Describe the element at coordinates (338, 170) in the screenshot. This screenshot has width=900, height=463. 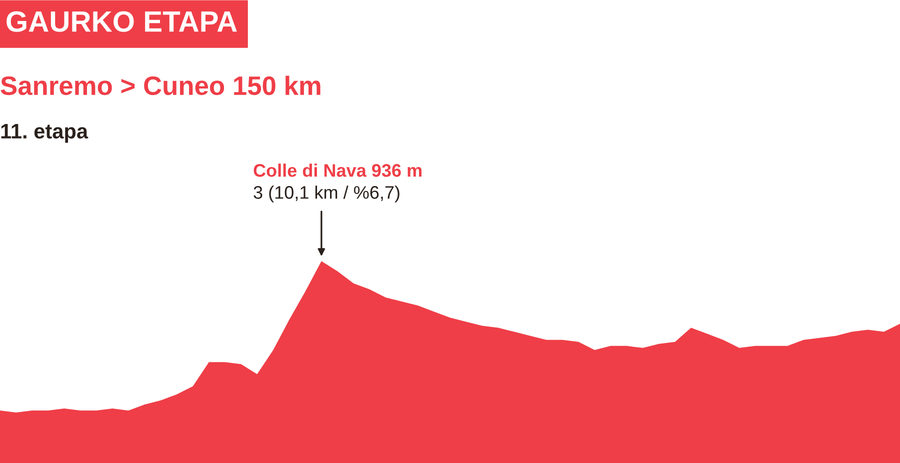
I see `text: Colle di Nava 936 m` at that location.